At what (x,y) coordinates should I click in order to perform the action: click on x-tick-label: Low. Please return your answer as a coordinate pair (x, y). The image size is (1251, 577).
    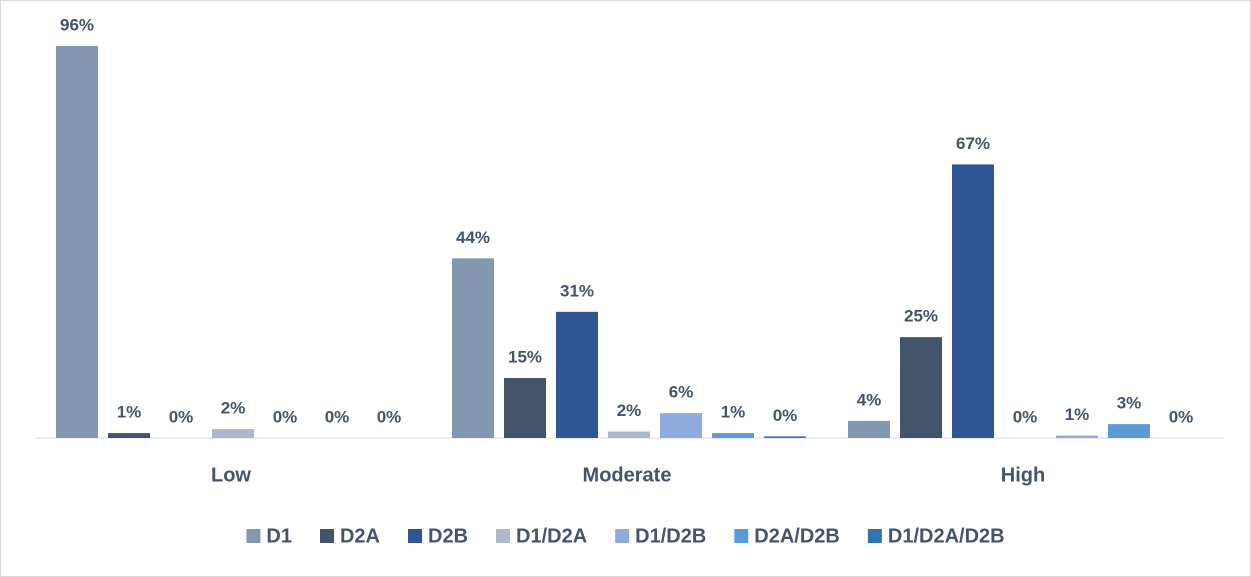
    Looking at the image, I should click on (231, 475).